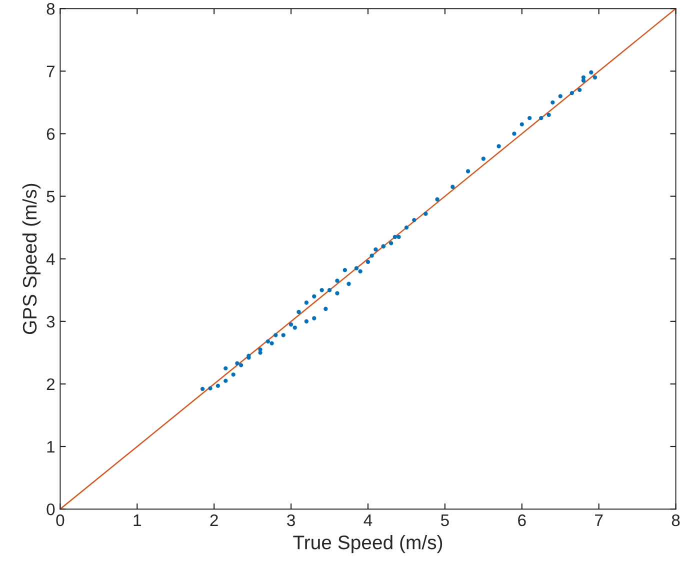 The image size is (684, 572). I want to click on x-tick-label: 5, so click(444, 520).